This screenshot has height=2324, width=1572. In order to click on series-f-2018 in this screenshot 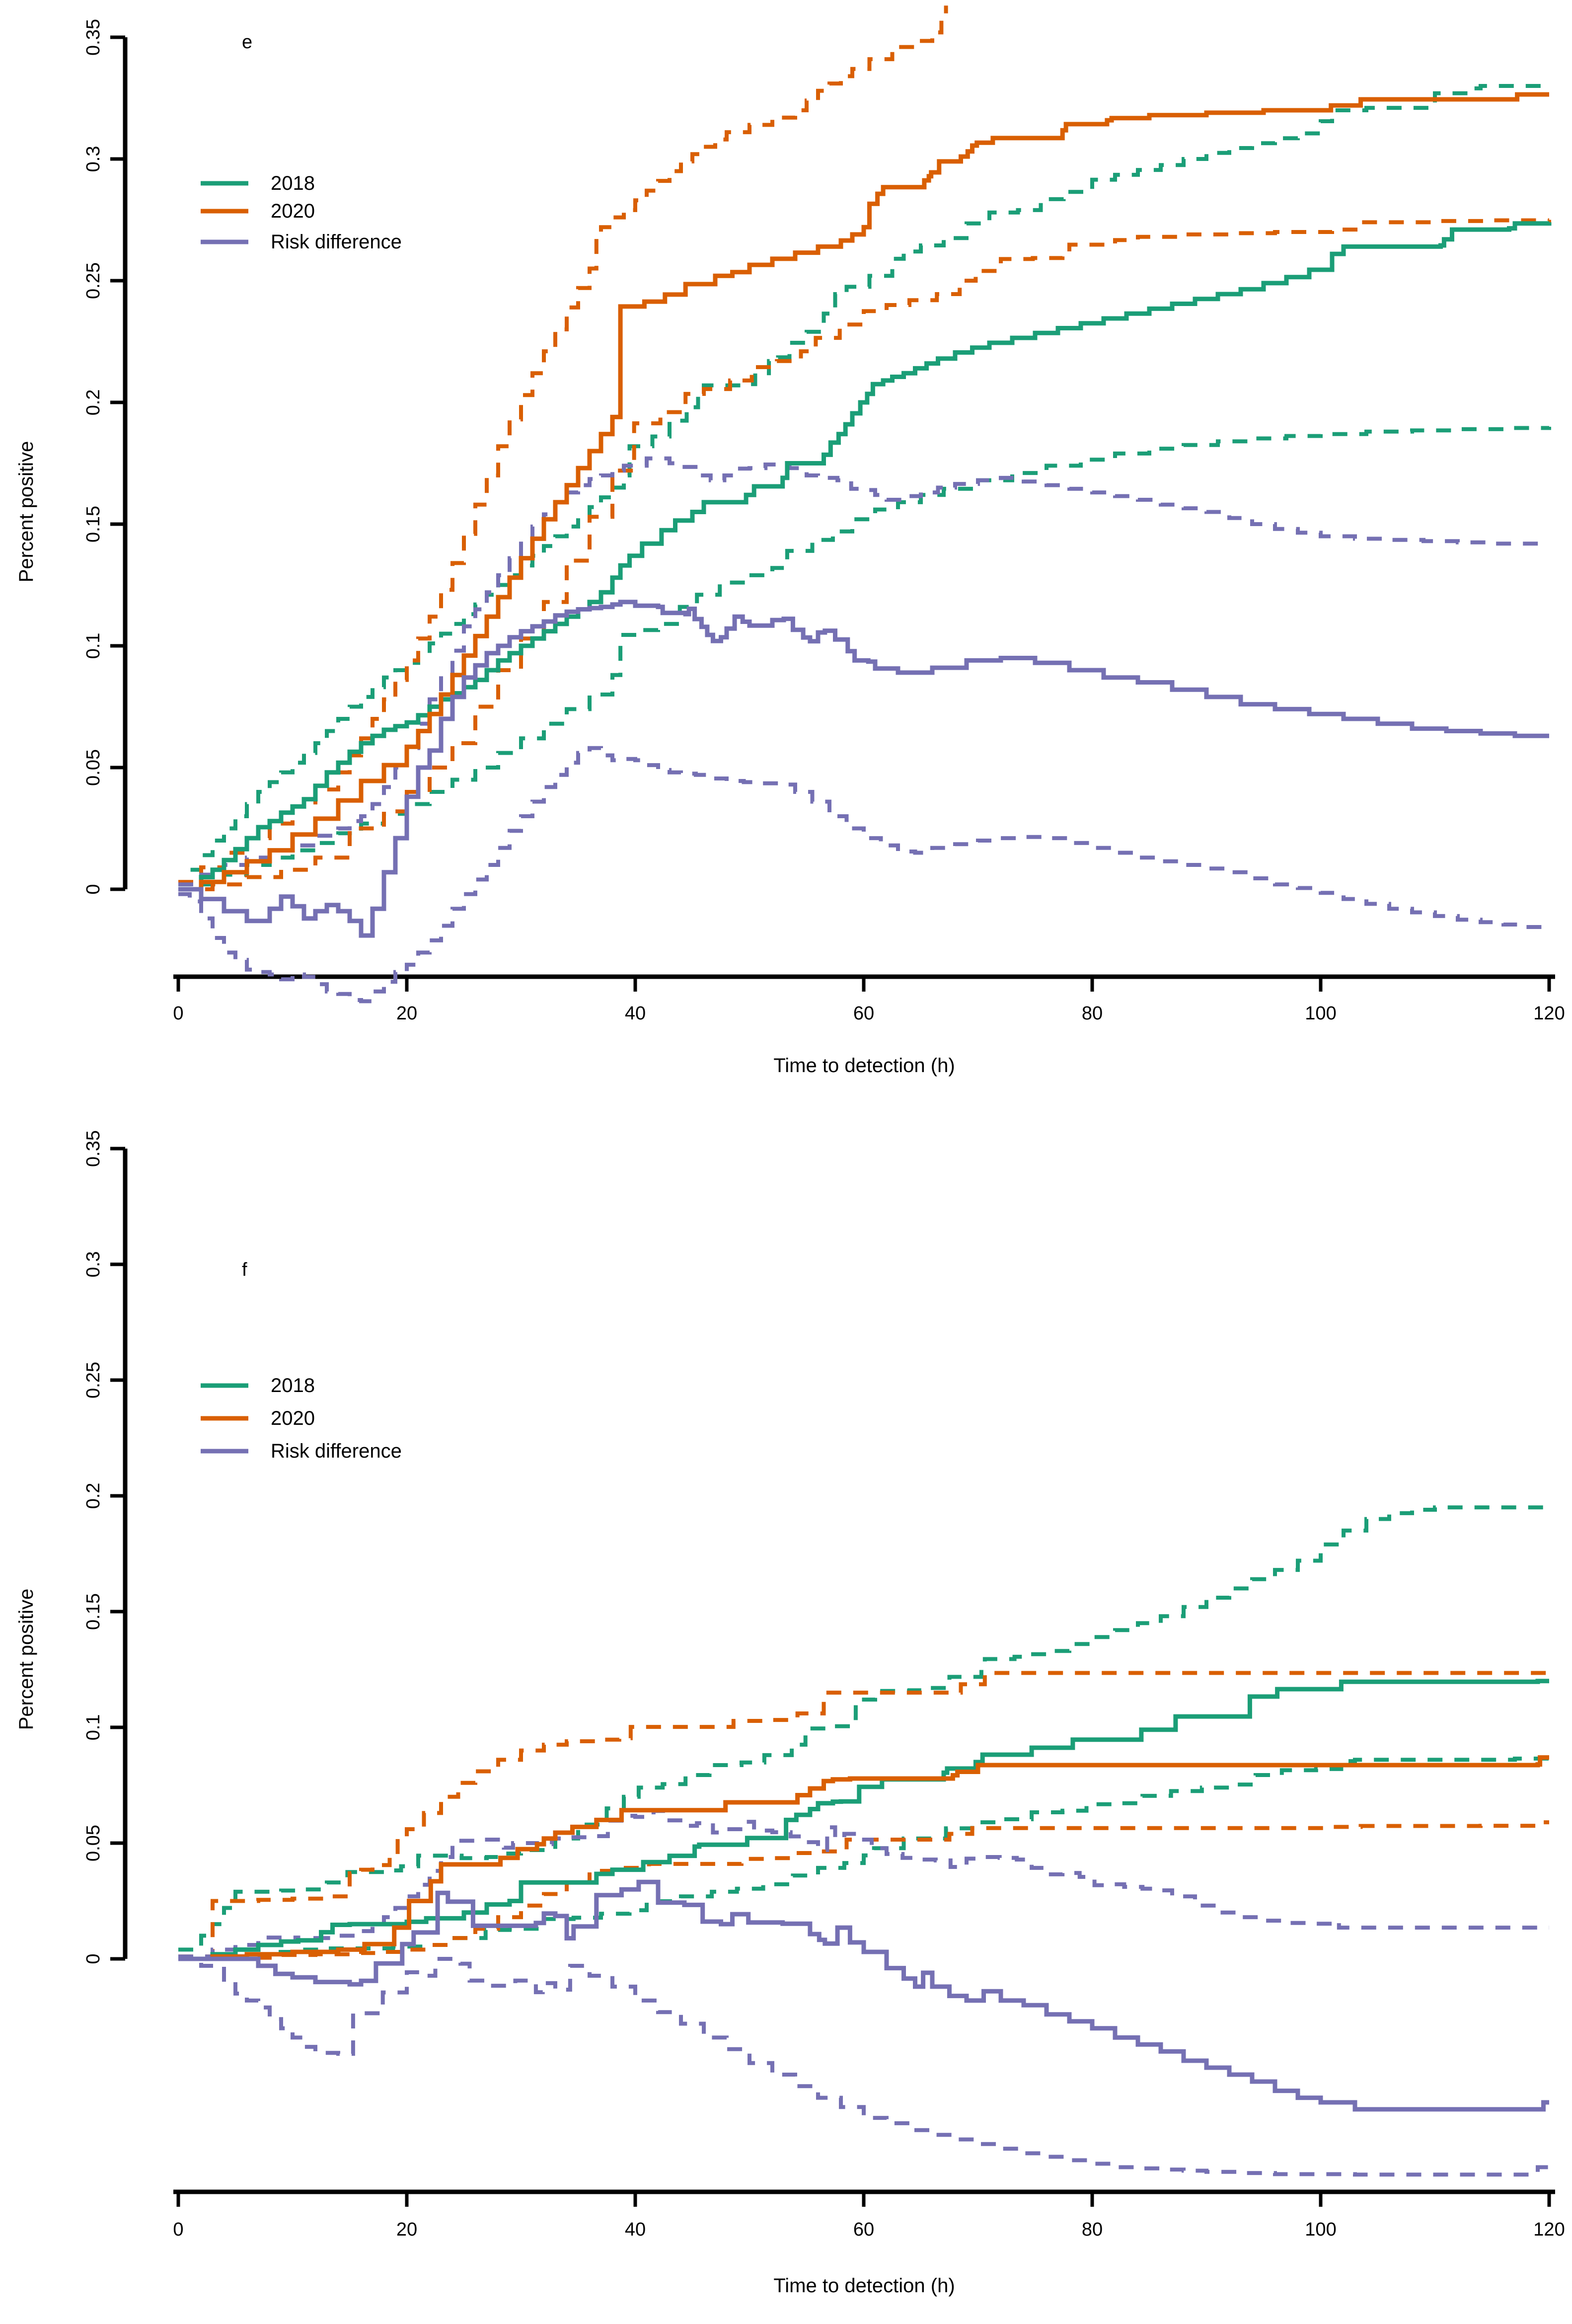, I will do `click(863, 1820)`.